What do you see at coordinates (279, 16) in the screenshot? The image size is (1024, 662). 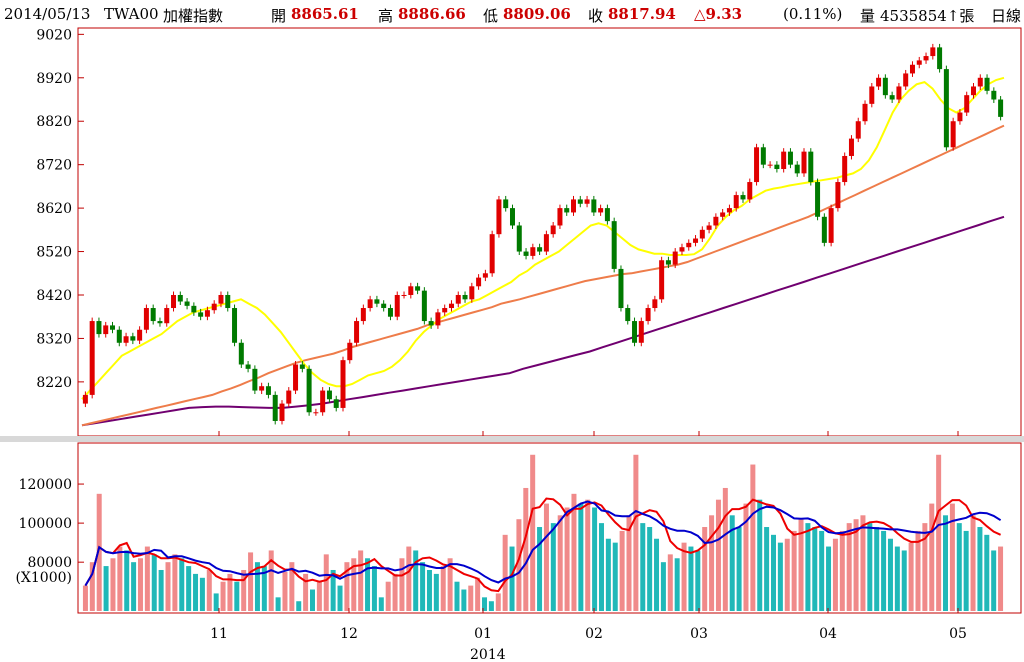 I see `open-label: 開` at bounding box center [279, 16].